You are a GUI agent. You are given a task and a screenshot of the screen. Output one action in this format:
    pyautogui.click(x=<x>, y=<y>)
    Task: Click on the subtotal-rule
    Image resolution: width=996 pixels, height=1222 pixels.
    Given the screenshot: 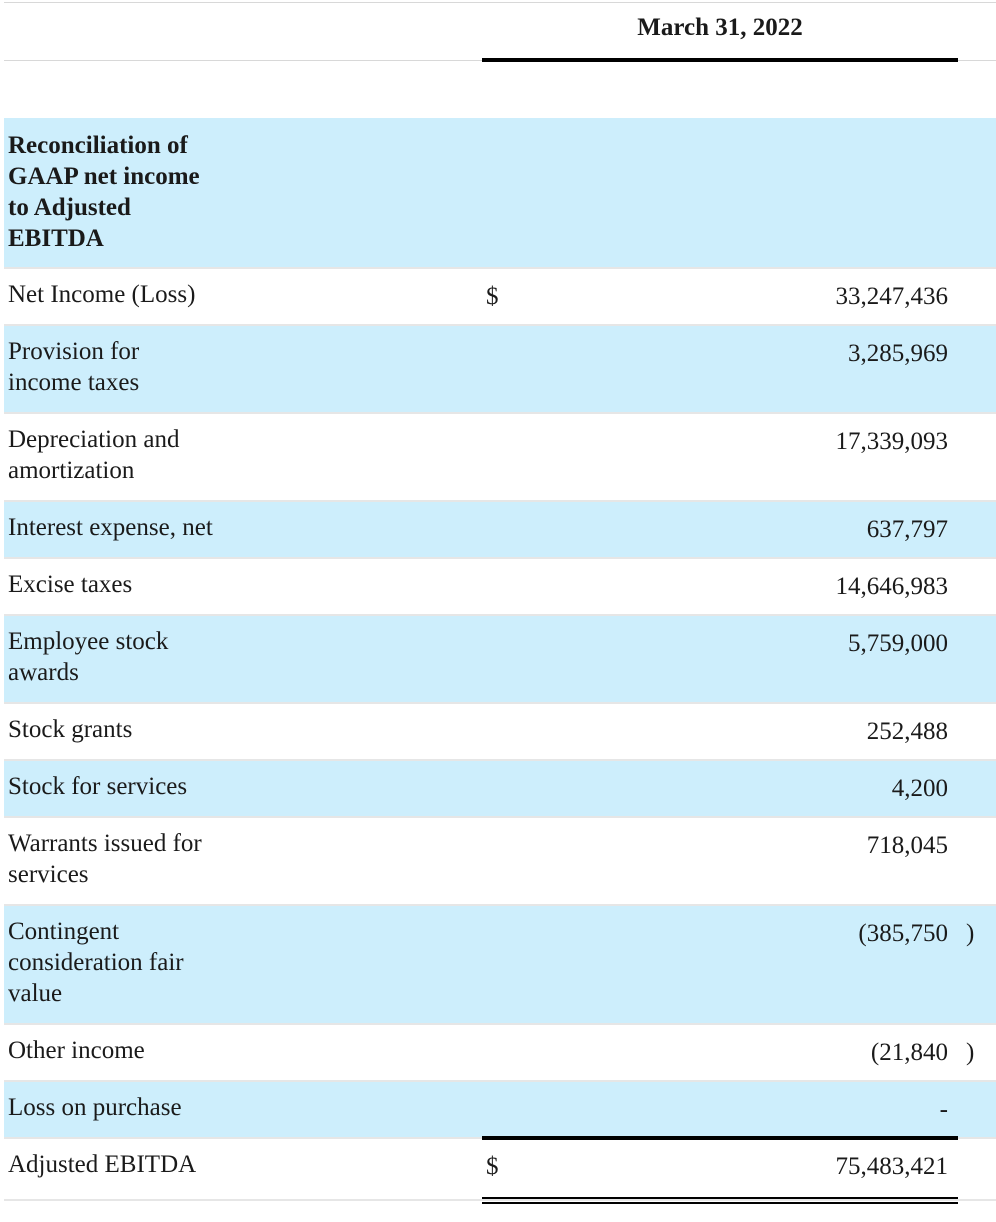 What is the action you would take?
    pyautogui.click(x=720, y=1138)
    